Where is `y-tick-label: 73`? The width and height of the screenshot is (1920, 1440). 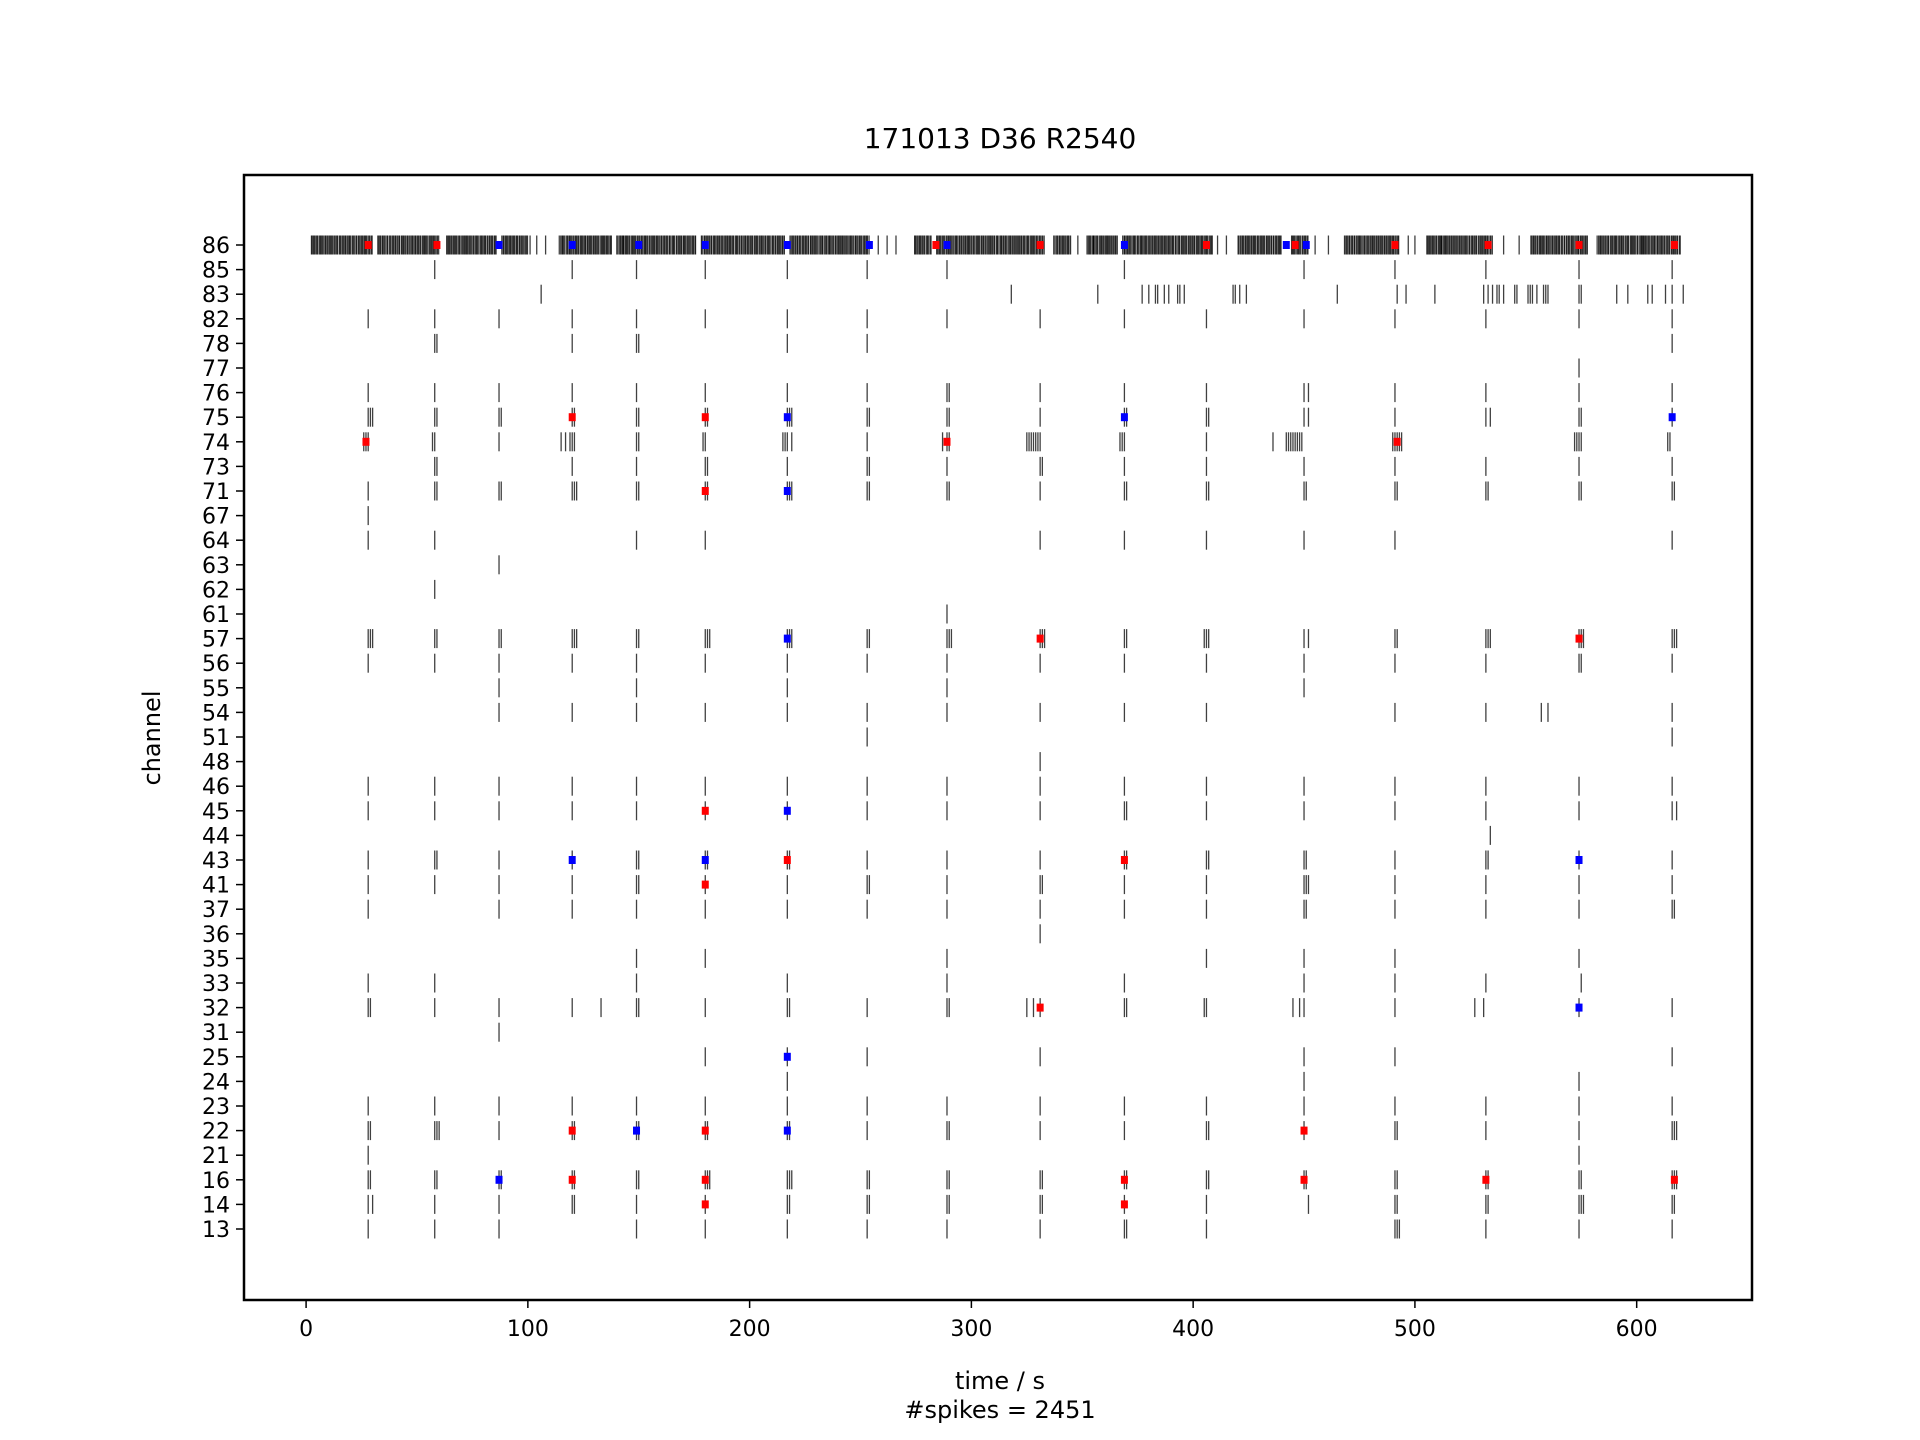 y-tick-label: 73 is located at coordinates (216, 467).